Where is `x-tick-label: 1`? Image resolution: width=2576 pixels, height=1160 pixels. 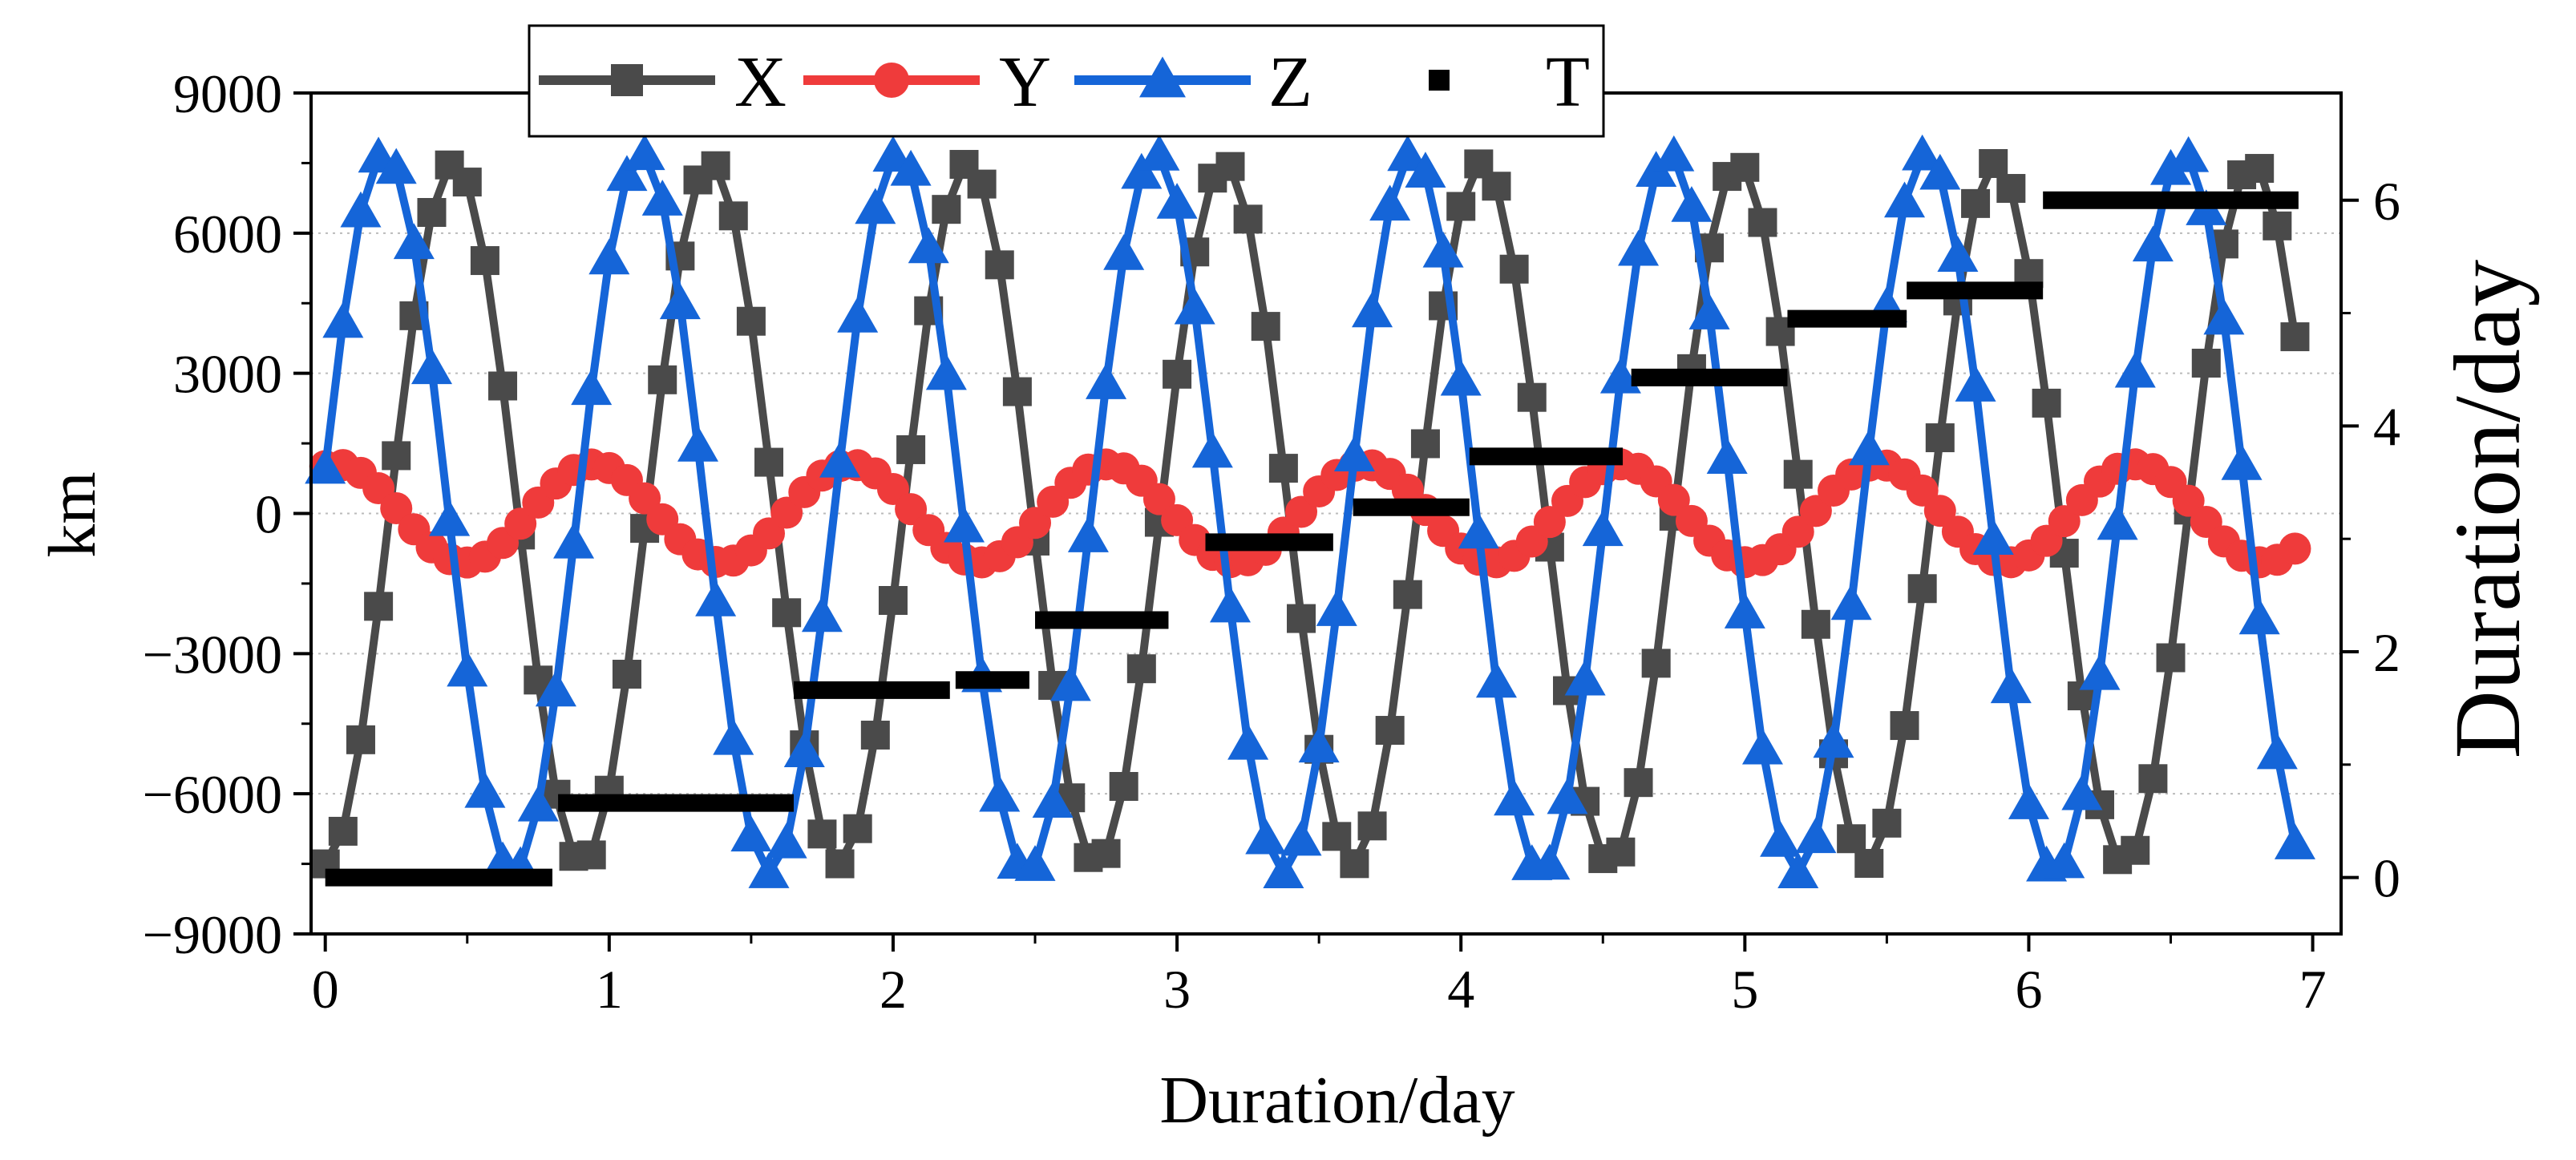
x-tick-label: 1 is located at coordinates (609, 990).